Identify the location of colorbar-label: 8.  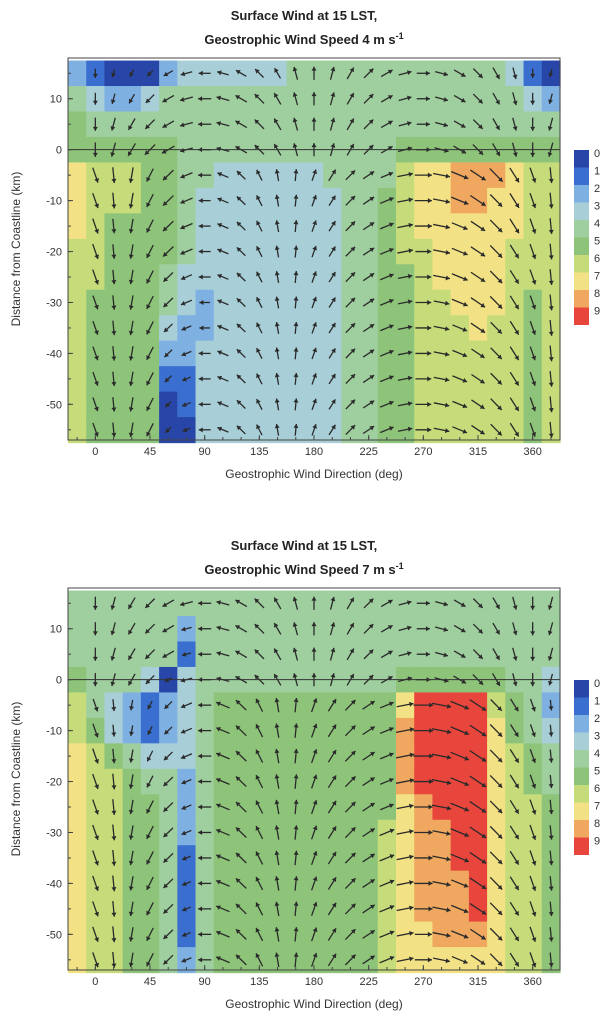
(597, 294).